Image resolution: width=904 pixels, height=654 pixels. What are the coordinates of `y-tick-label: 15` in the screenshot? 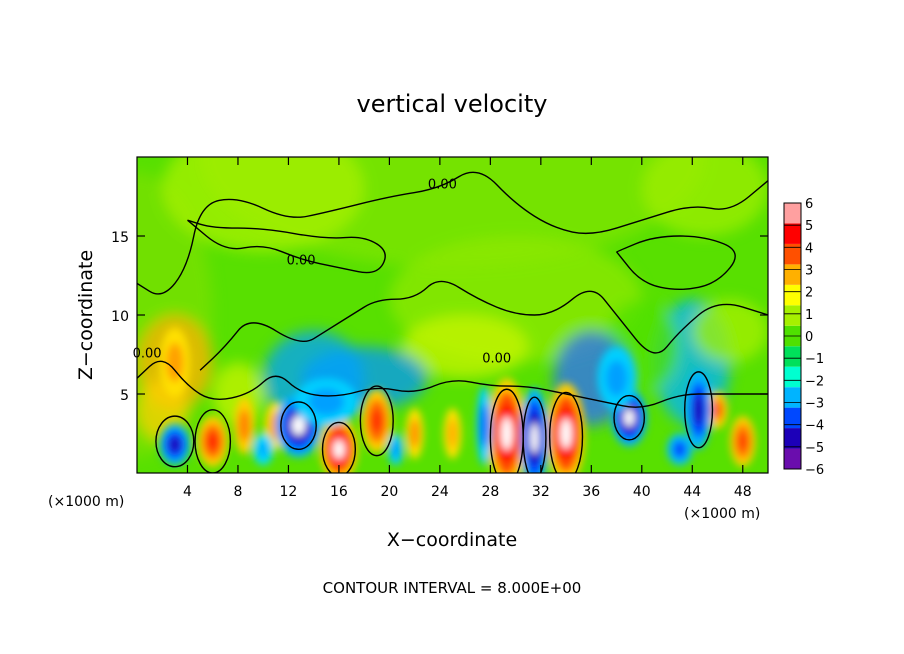 It's located at (120, 238).